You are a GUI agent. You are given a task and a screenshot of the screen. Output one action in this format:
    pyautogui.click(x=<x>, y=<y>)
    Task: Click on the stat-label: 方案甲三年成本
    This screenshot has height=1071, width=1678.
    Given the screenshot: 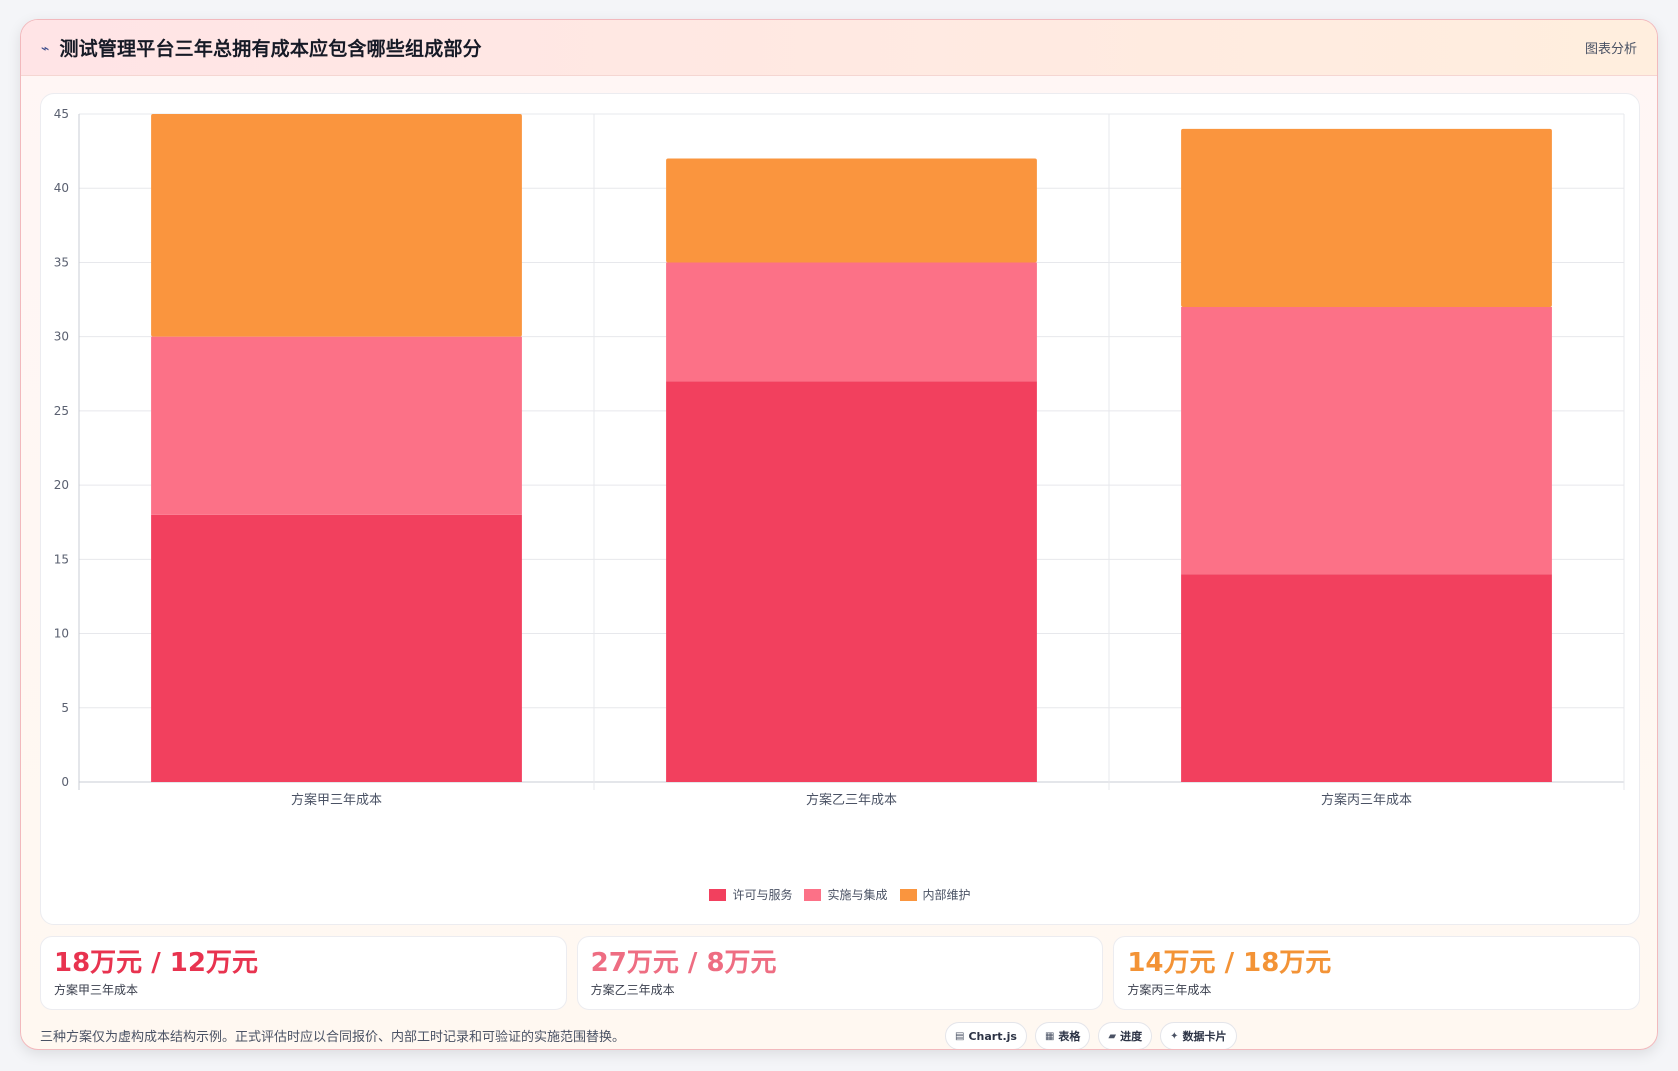 What is the action you would take?
    pyautogui.click(x=96, y=990)
    